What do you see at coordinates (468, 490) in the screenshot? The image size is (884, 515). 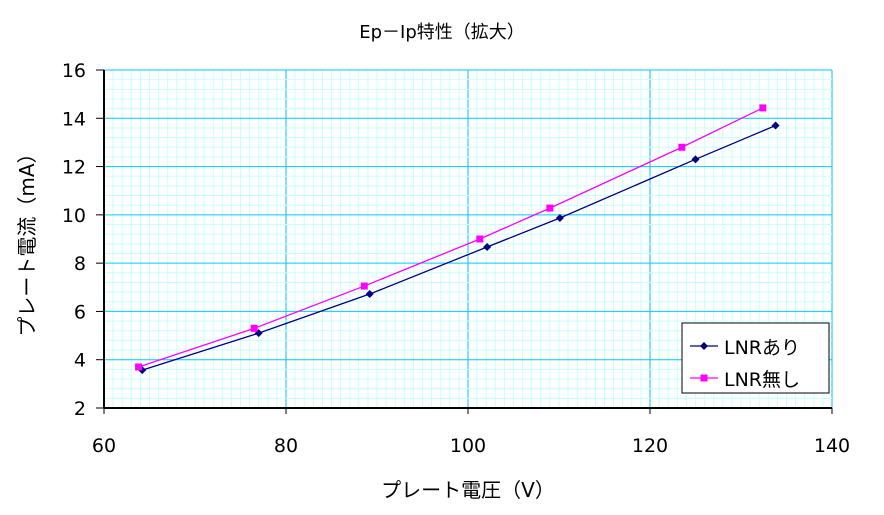 I see `x-axis-label: プレート電圧（V）` at bounding box center [468, 490].